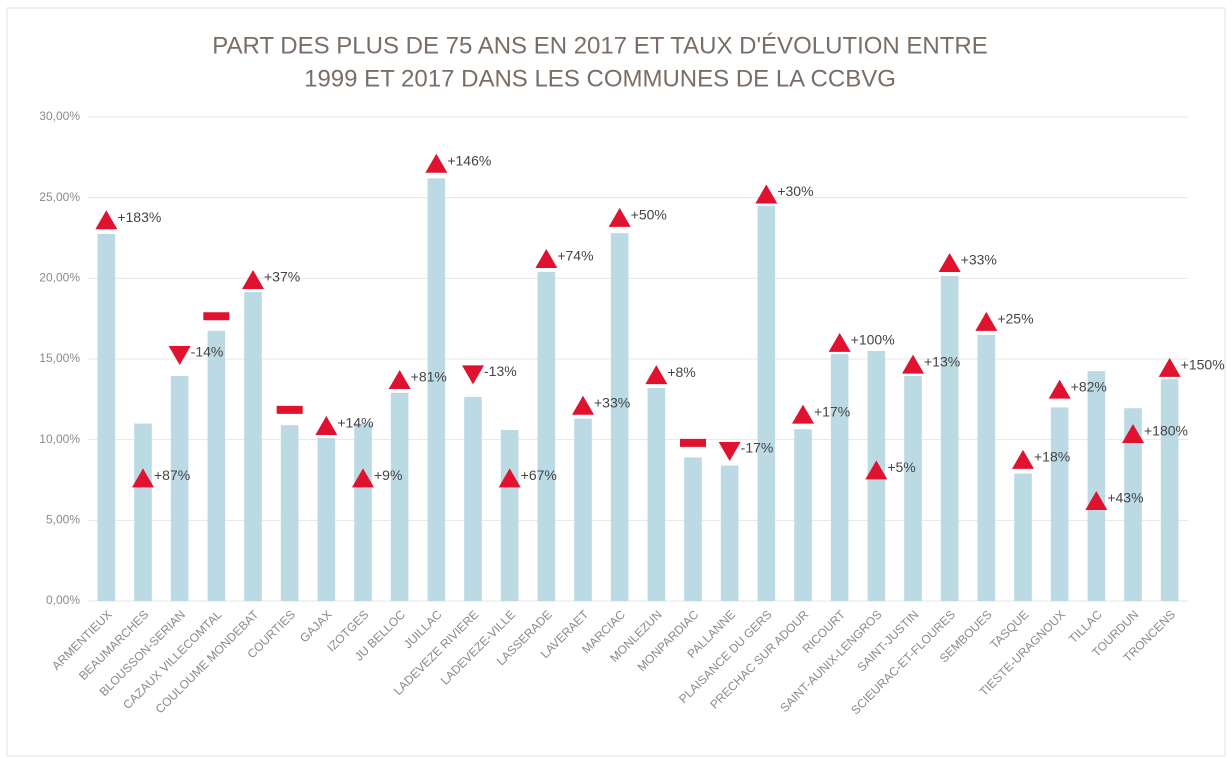 The image size is (1232, 758). Describe the element at coordinates (1166, 431) in the screenshot. I see `evolution-label: +180%` at that location.